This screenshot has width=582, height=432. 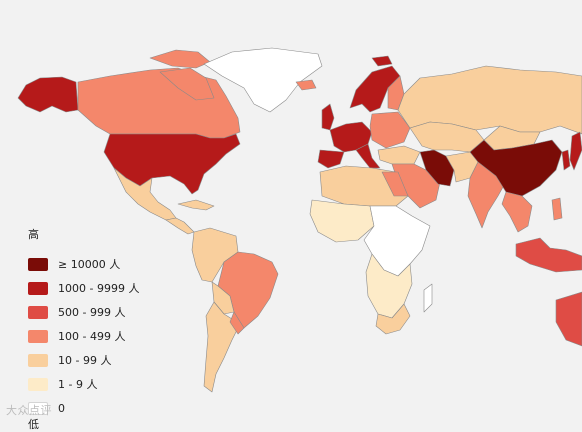 I want to click on legend-label: 1000 - 9999 人, so click(x=99, y=288).